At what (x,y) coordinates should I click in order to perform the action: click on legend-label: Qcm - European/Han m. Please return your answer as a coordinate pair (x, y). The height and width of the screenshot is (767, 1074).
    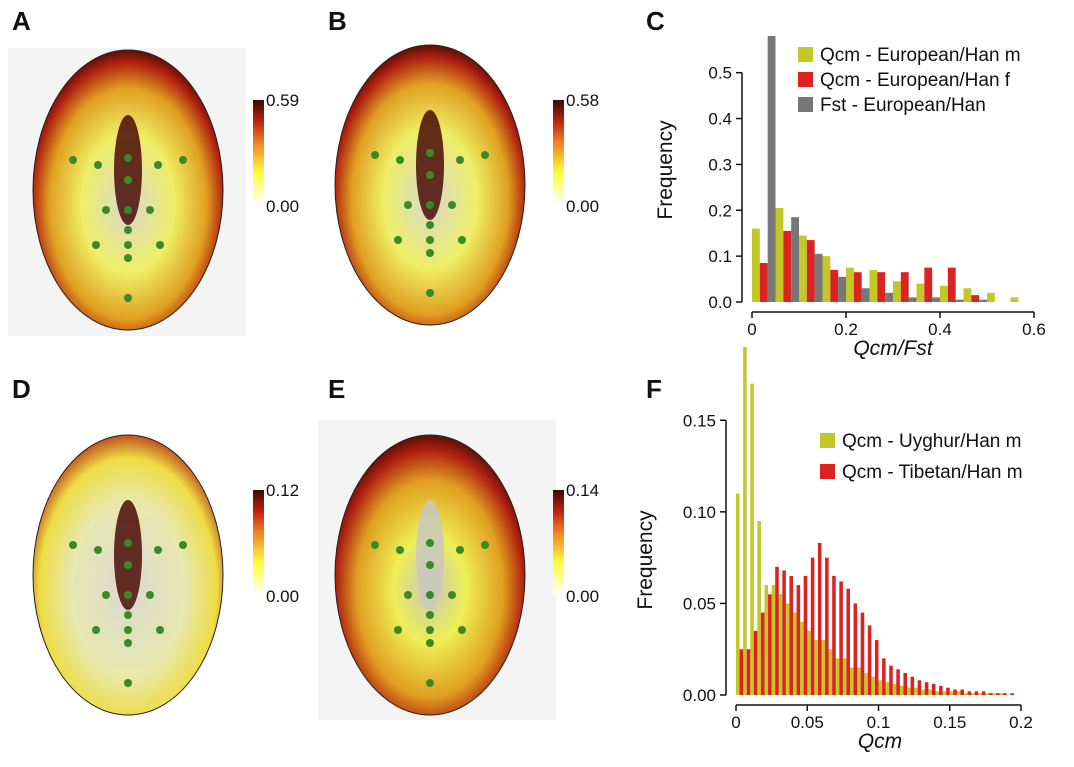
    Looking at the image, I should click on (920, 55).